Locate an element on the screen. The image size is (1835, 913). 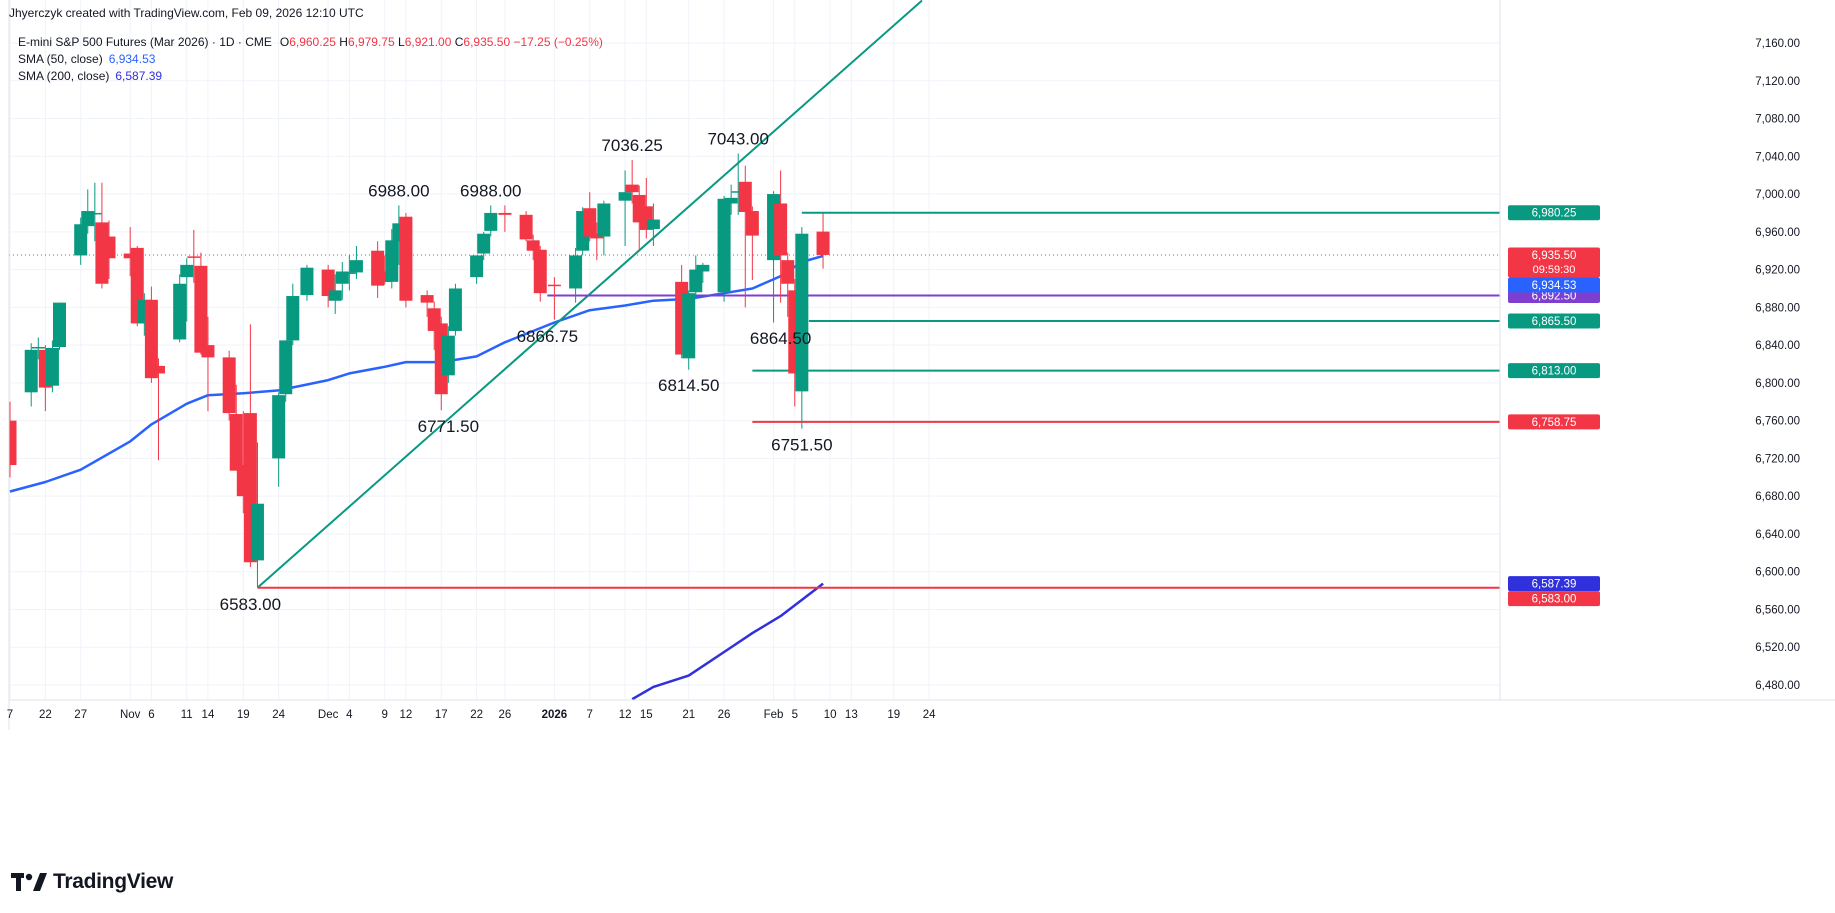
x-tick-label: 9 is located at coordinates (385, 715).